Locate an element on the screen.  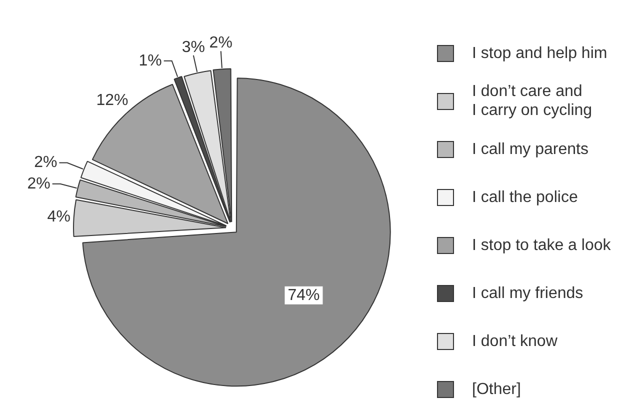
legend-label: I call the police is located at coordinates (525, 197).